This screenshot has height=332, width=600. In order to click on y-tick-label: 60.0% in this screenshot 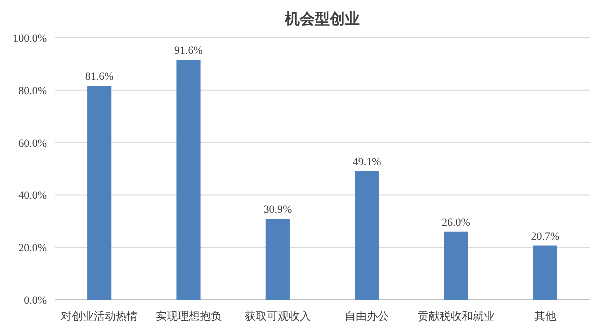, I will do `click(32, 144)`.